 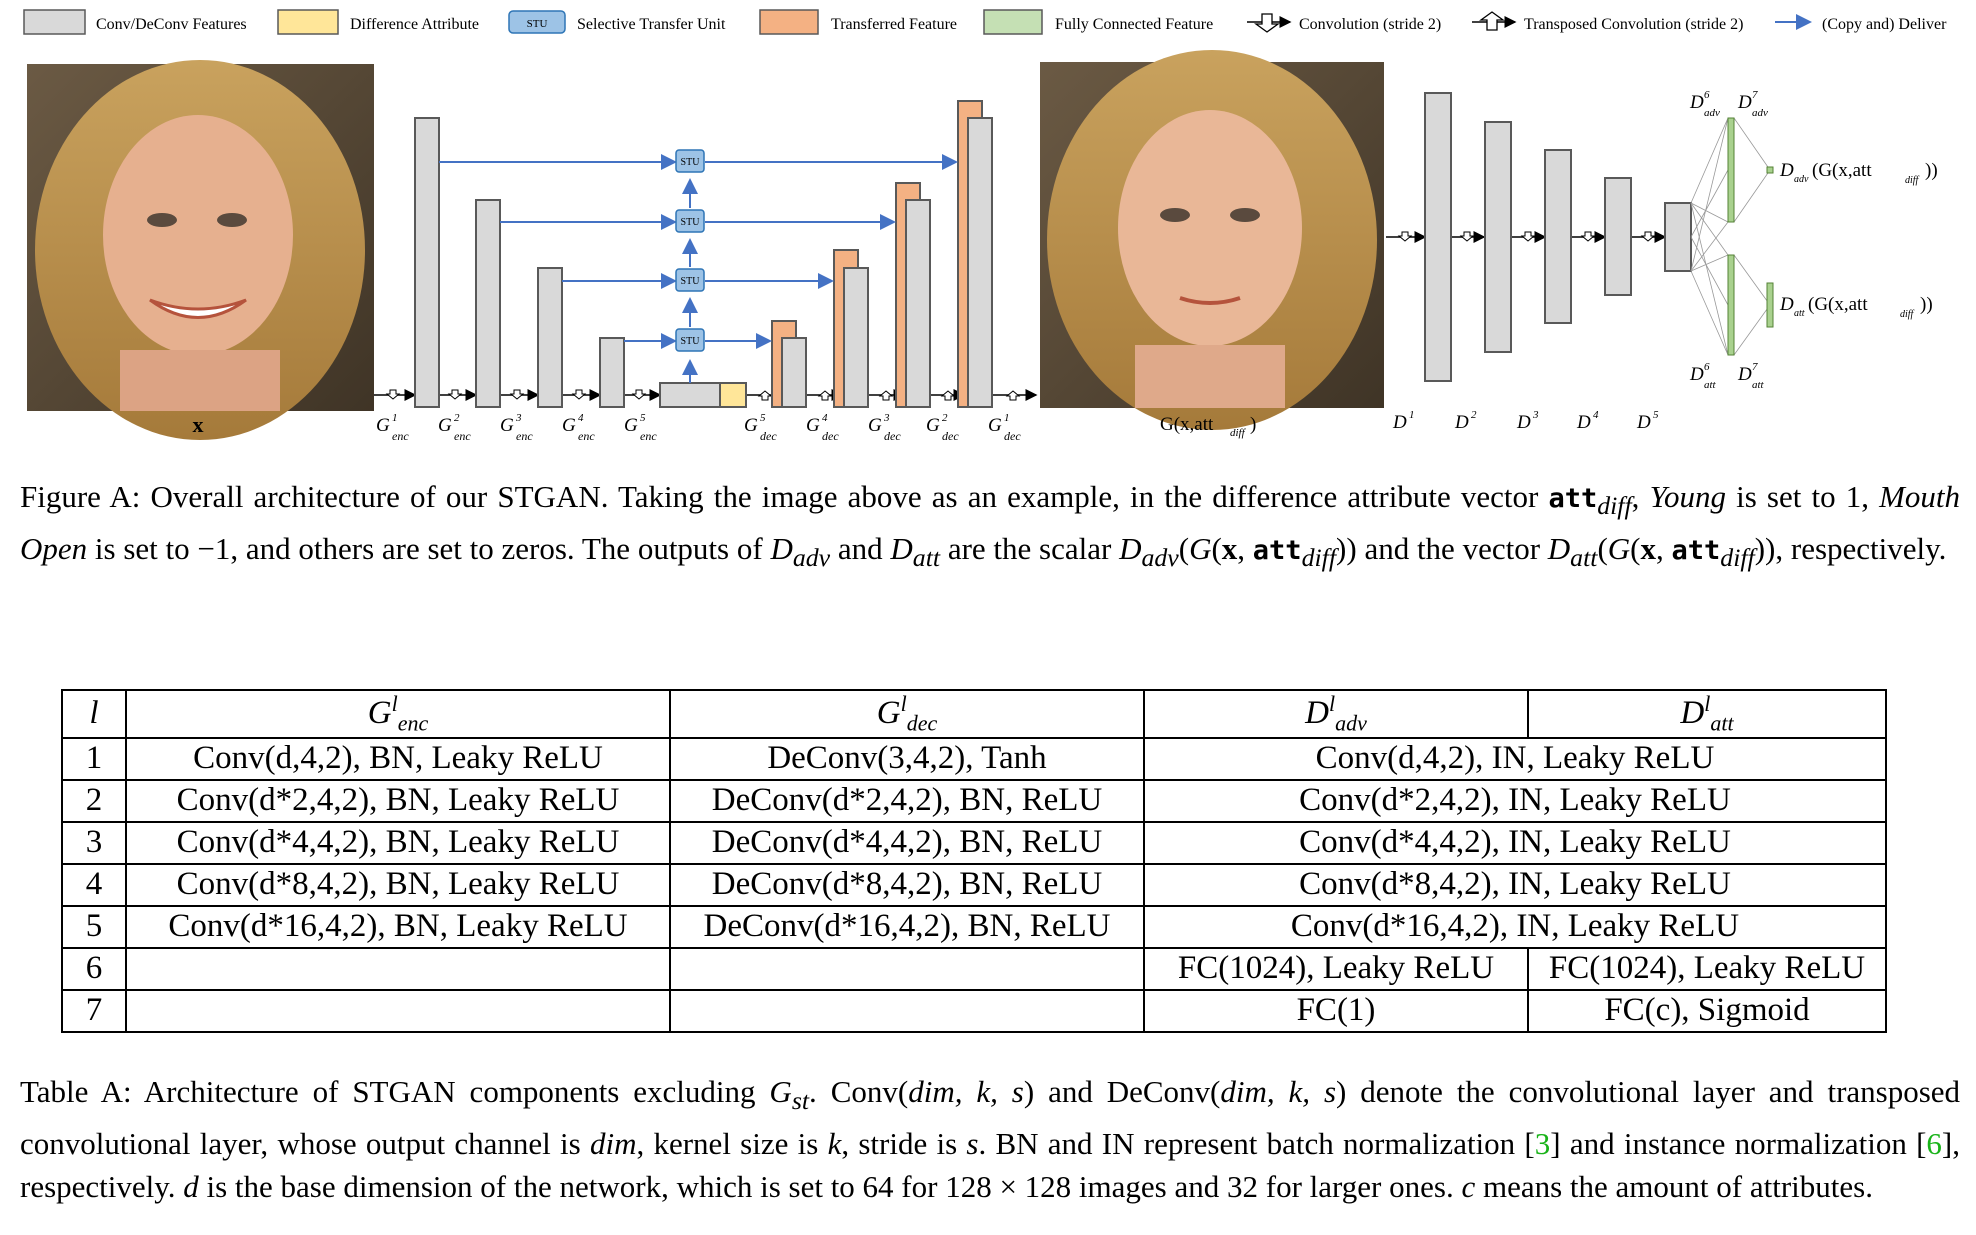 I want to click on enc-label-2: G 2 enc, so click(x=454, y=427).